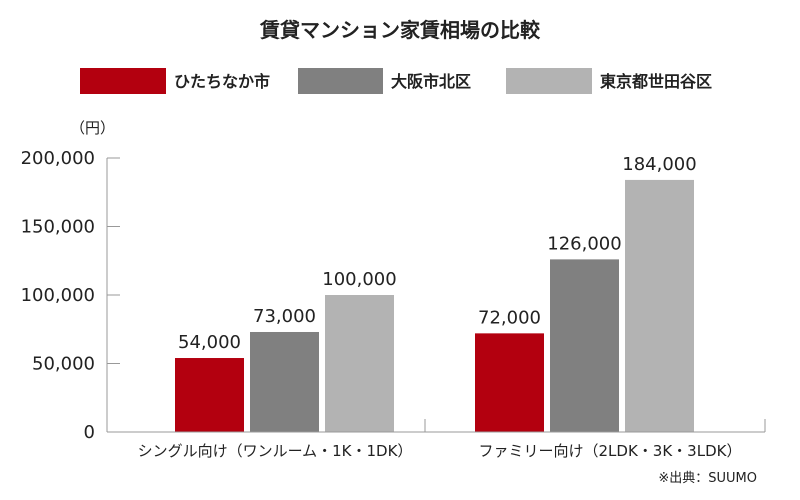  What do you see at coordinates (58, 295) in the screenshot?
I see `y-tick-label: 100,000` at bounding box center [58, 295].